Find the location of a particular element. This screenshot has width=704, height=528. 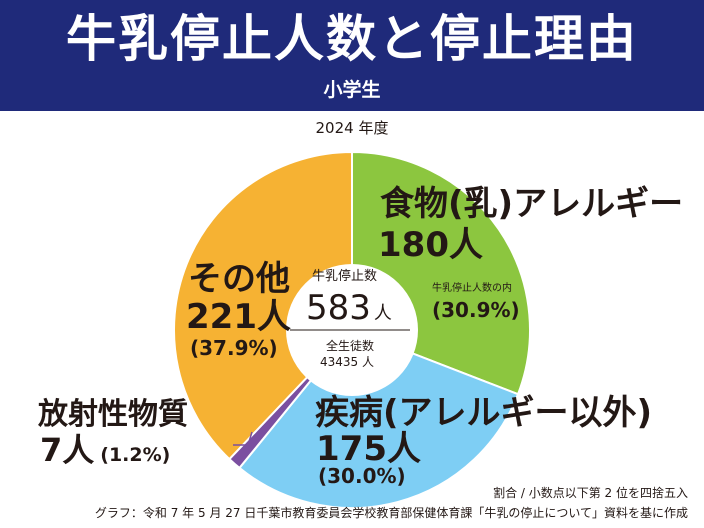

radiation-value-row: 7人 (1.2%) is located at coordinates (105, 450).